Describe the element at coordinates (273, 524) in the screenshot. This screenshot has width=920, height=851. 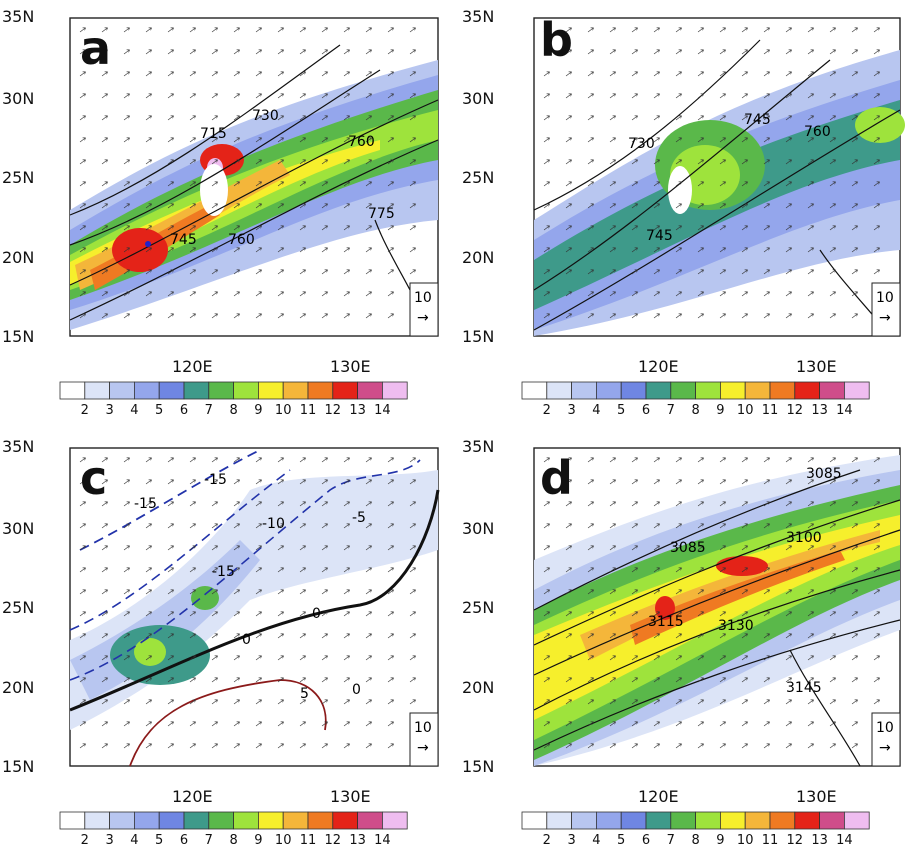
I see `contour-label: -10` at that location.